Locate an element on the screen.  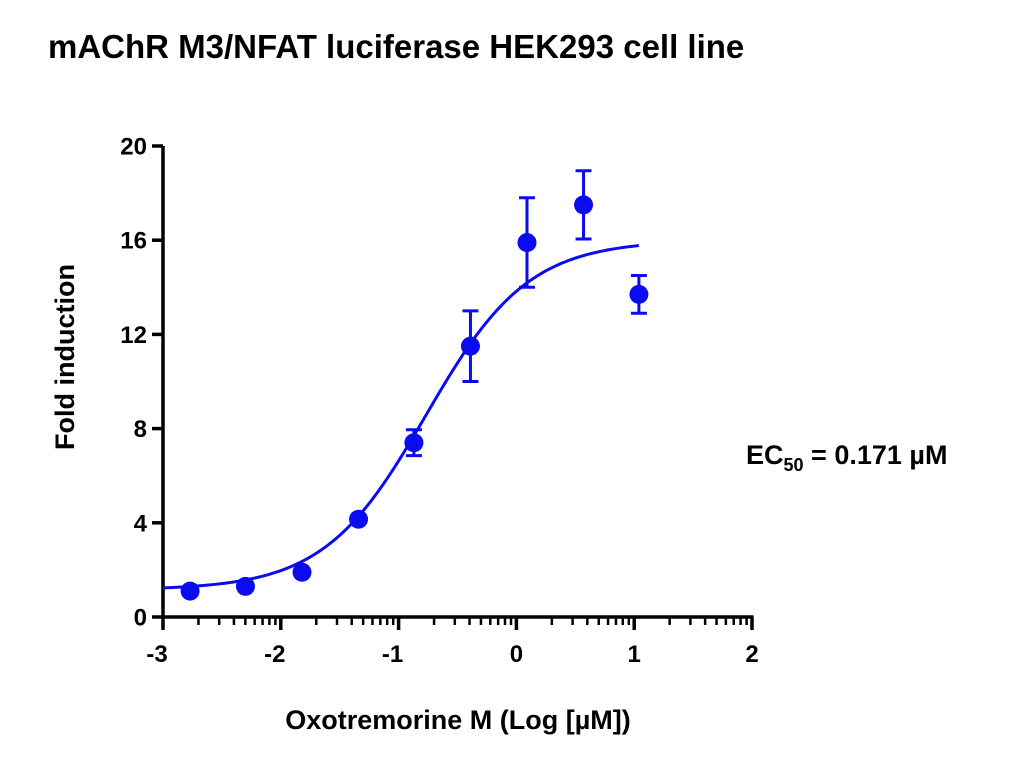
ec50-label-sub: 50 is located at coordinates (794, 465).